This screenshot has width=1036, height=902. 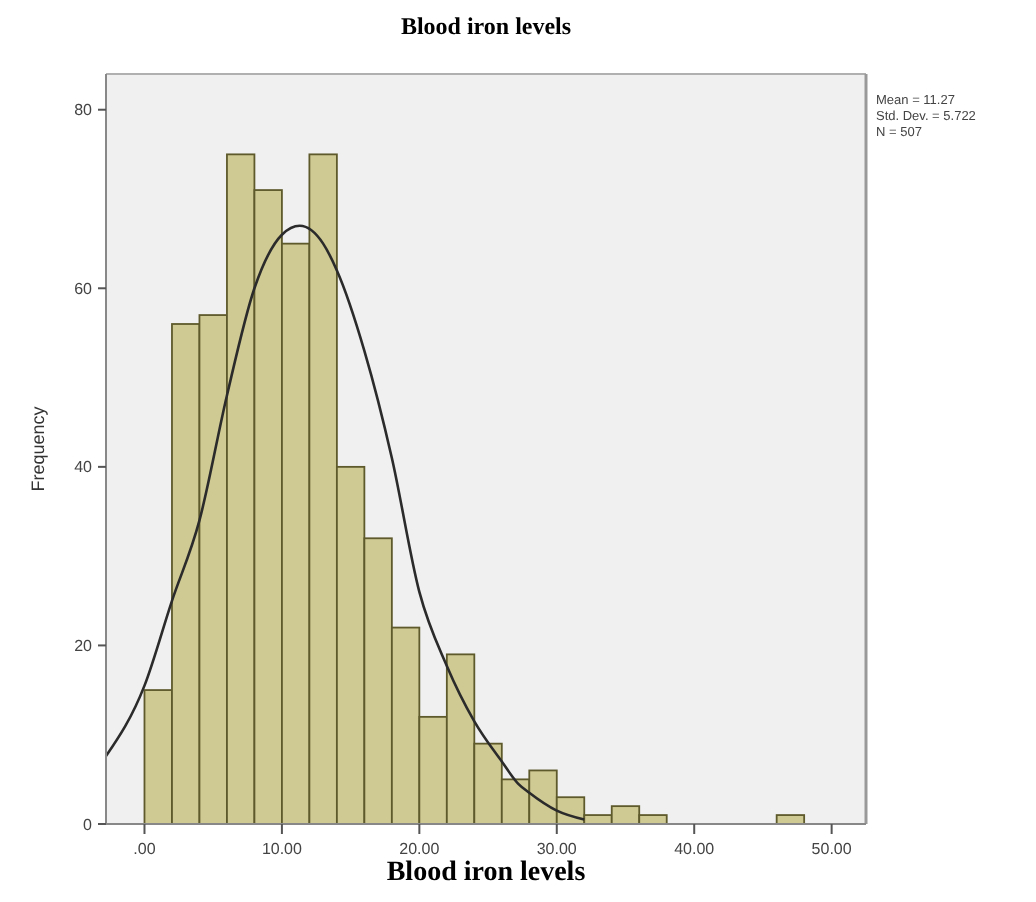 I want to click on x-tick-label: 10.00, so click(x=282, y=849).